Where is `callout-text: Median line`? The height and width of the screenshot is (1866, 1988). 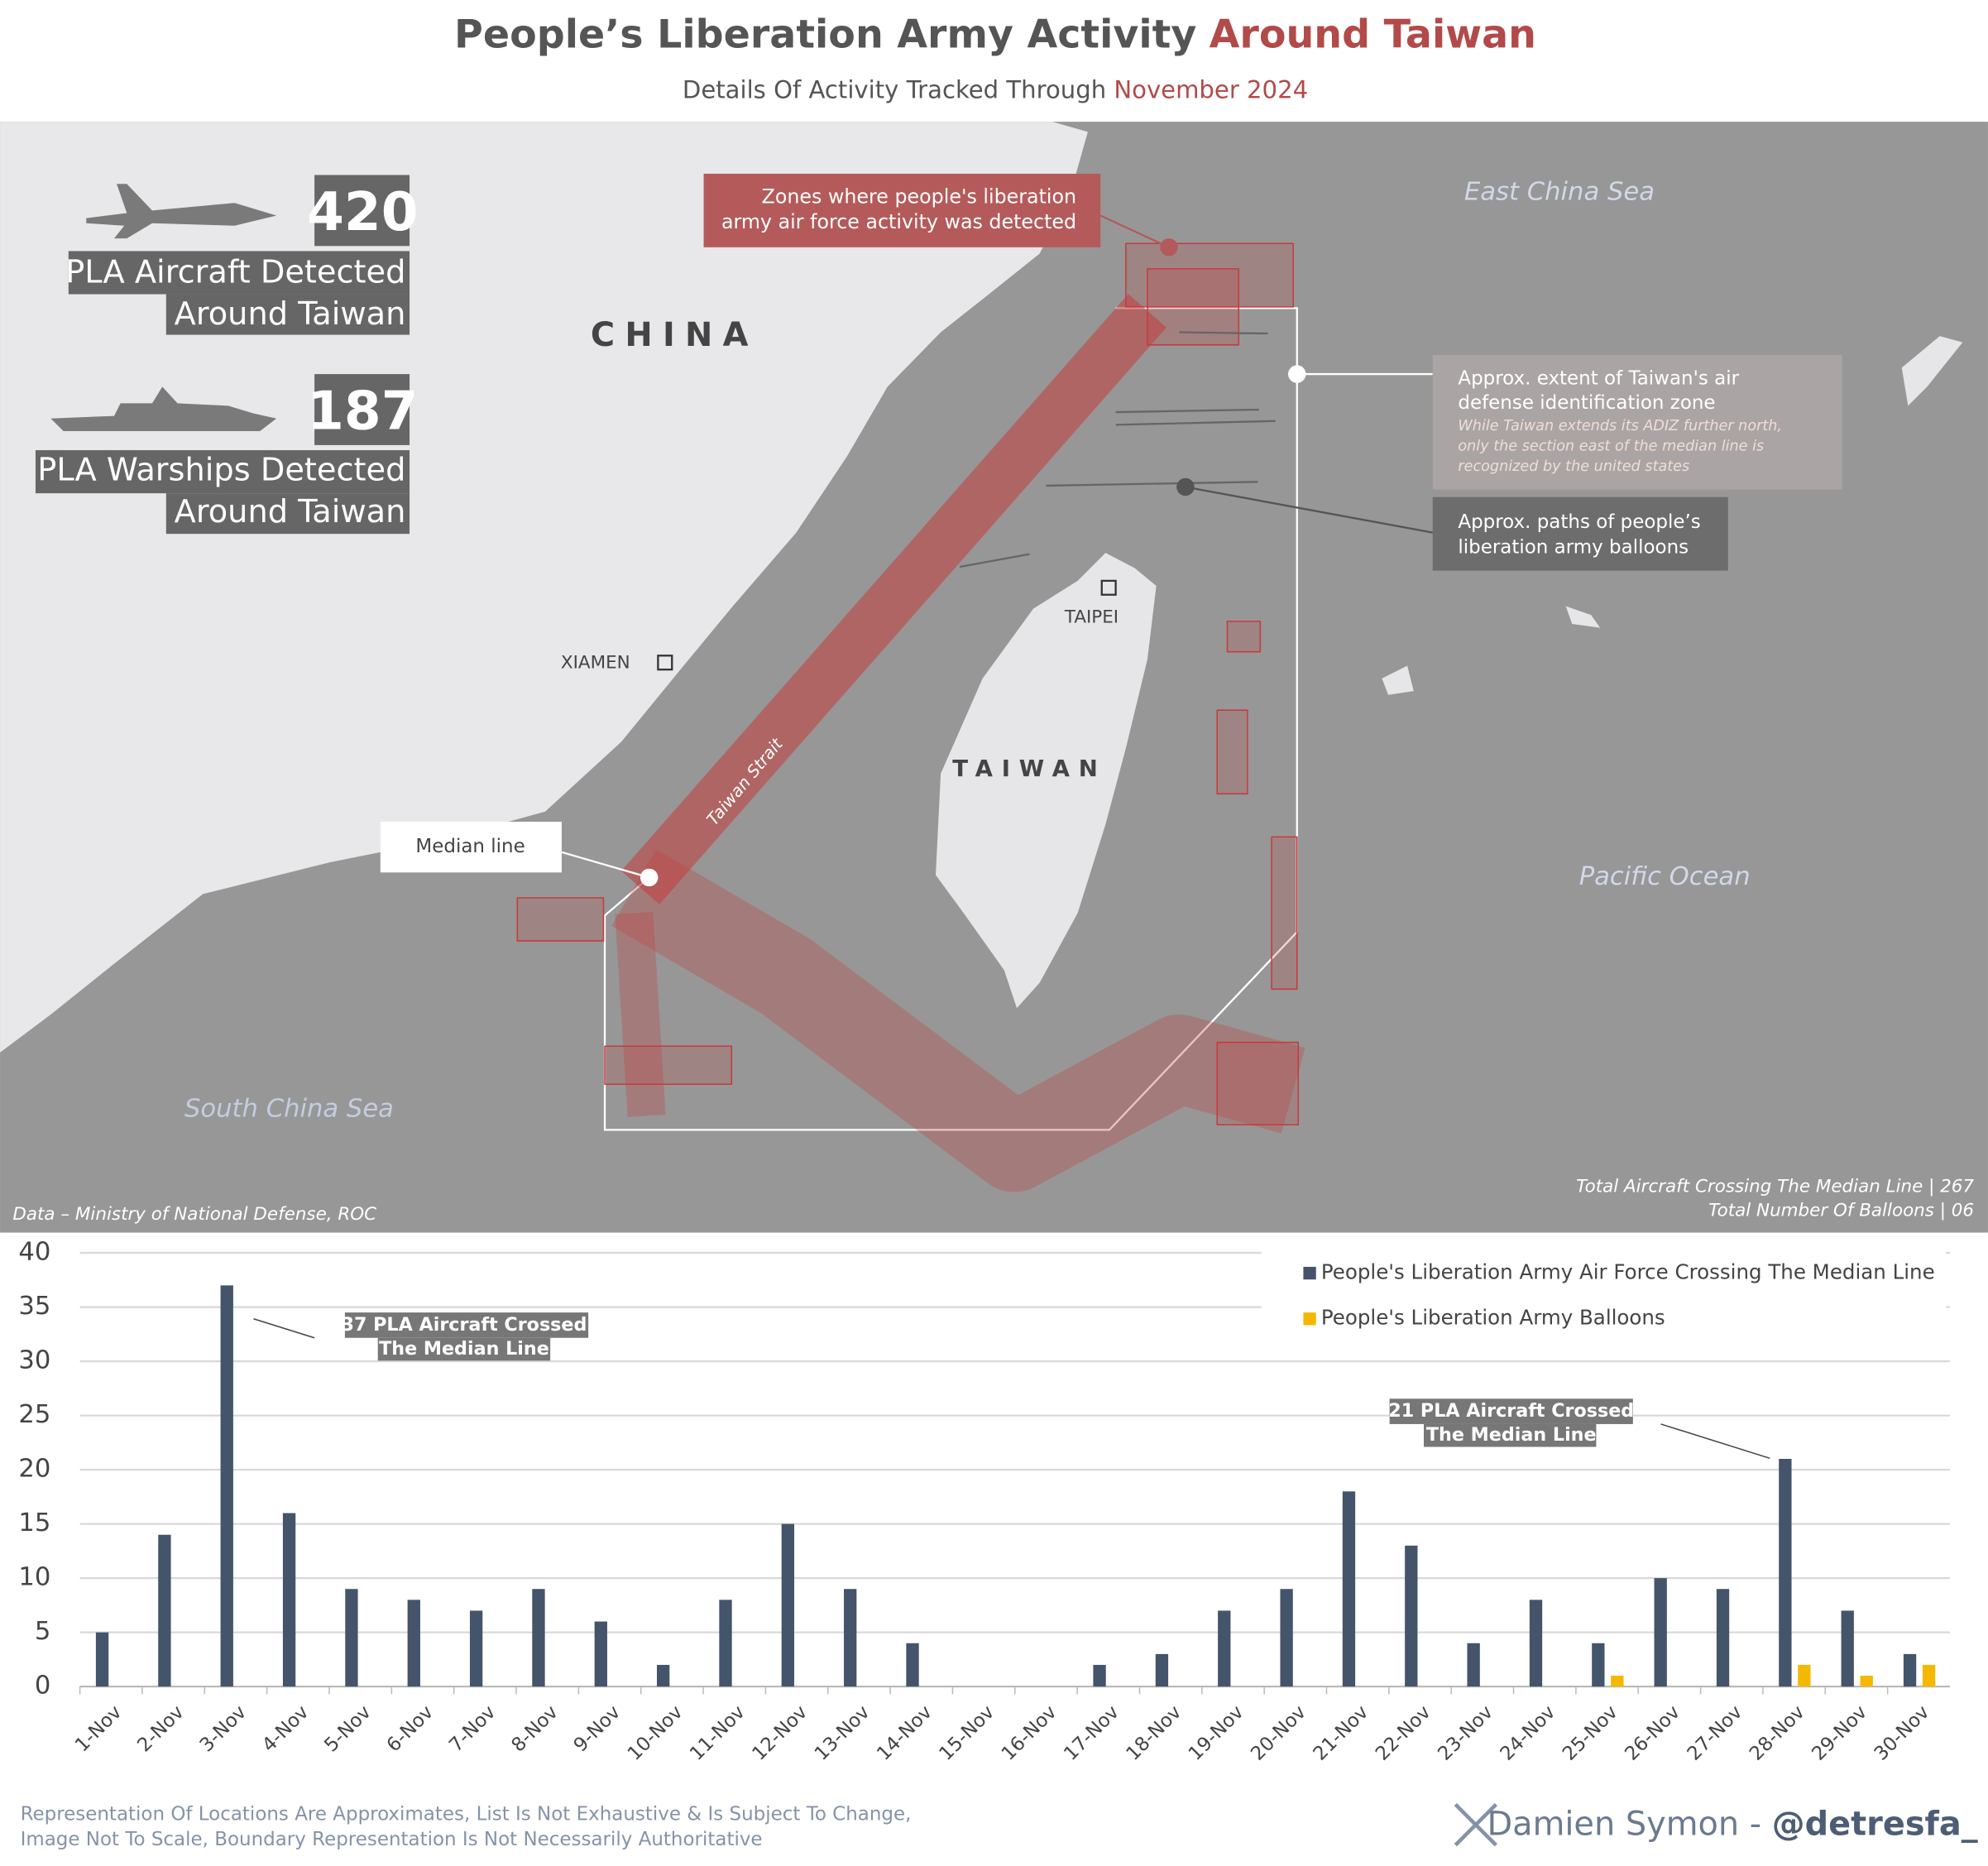 callout-text: Median line is located at coordinates (470, 847).